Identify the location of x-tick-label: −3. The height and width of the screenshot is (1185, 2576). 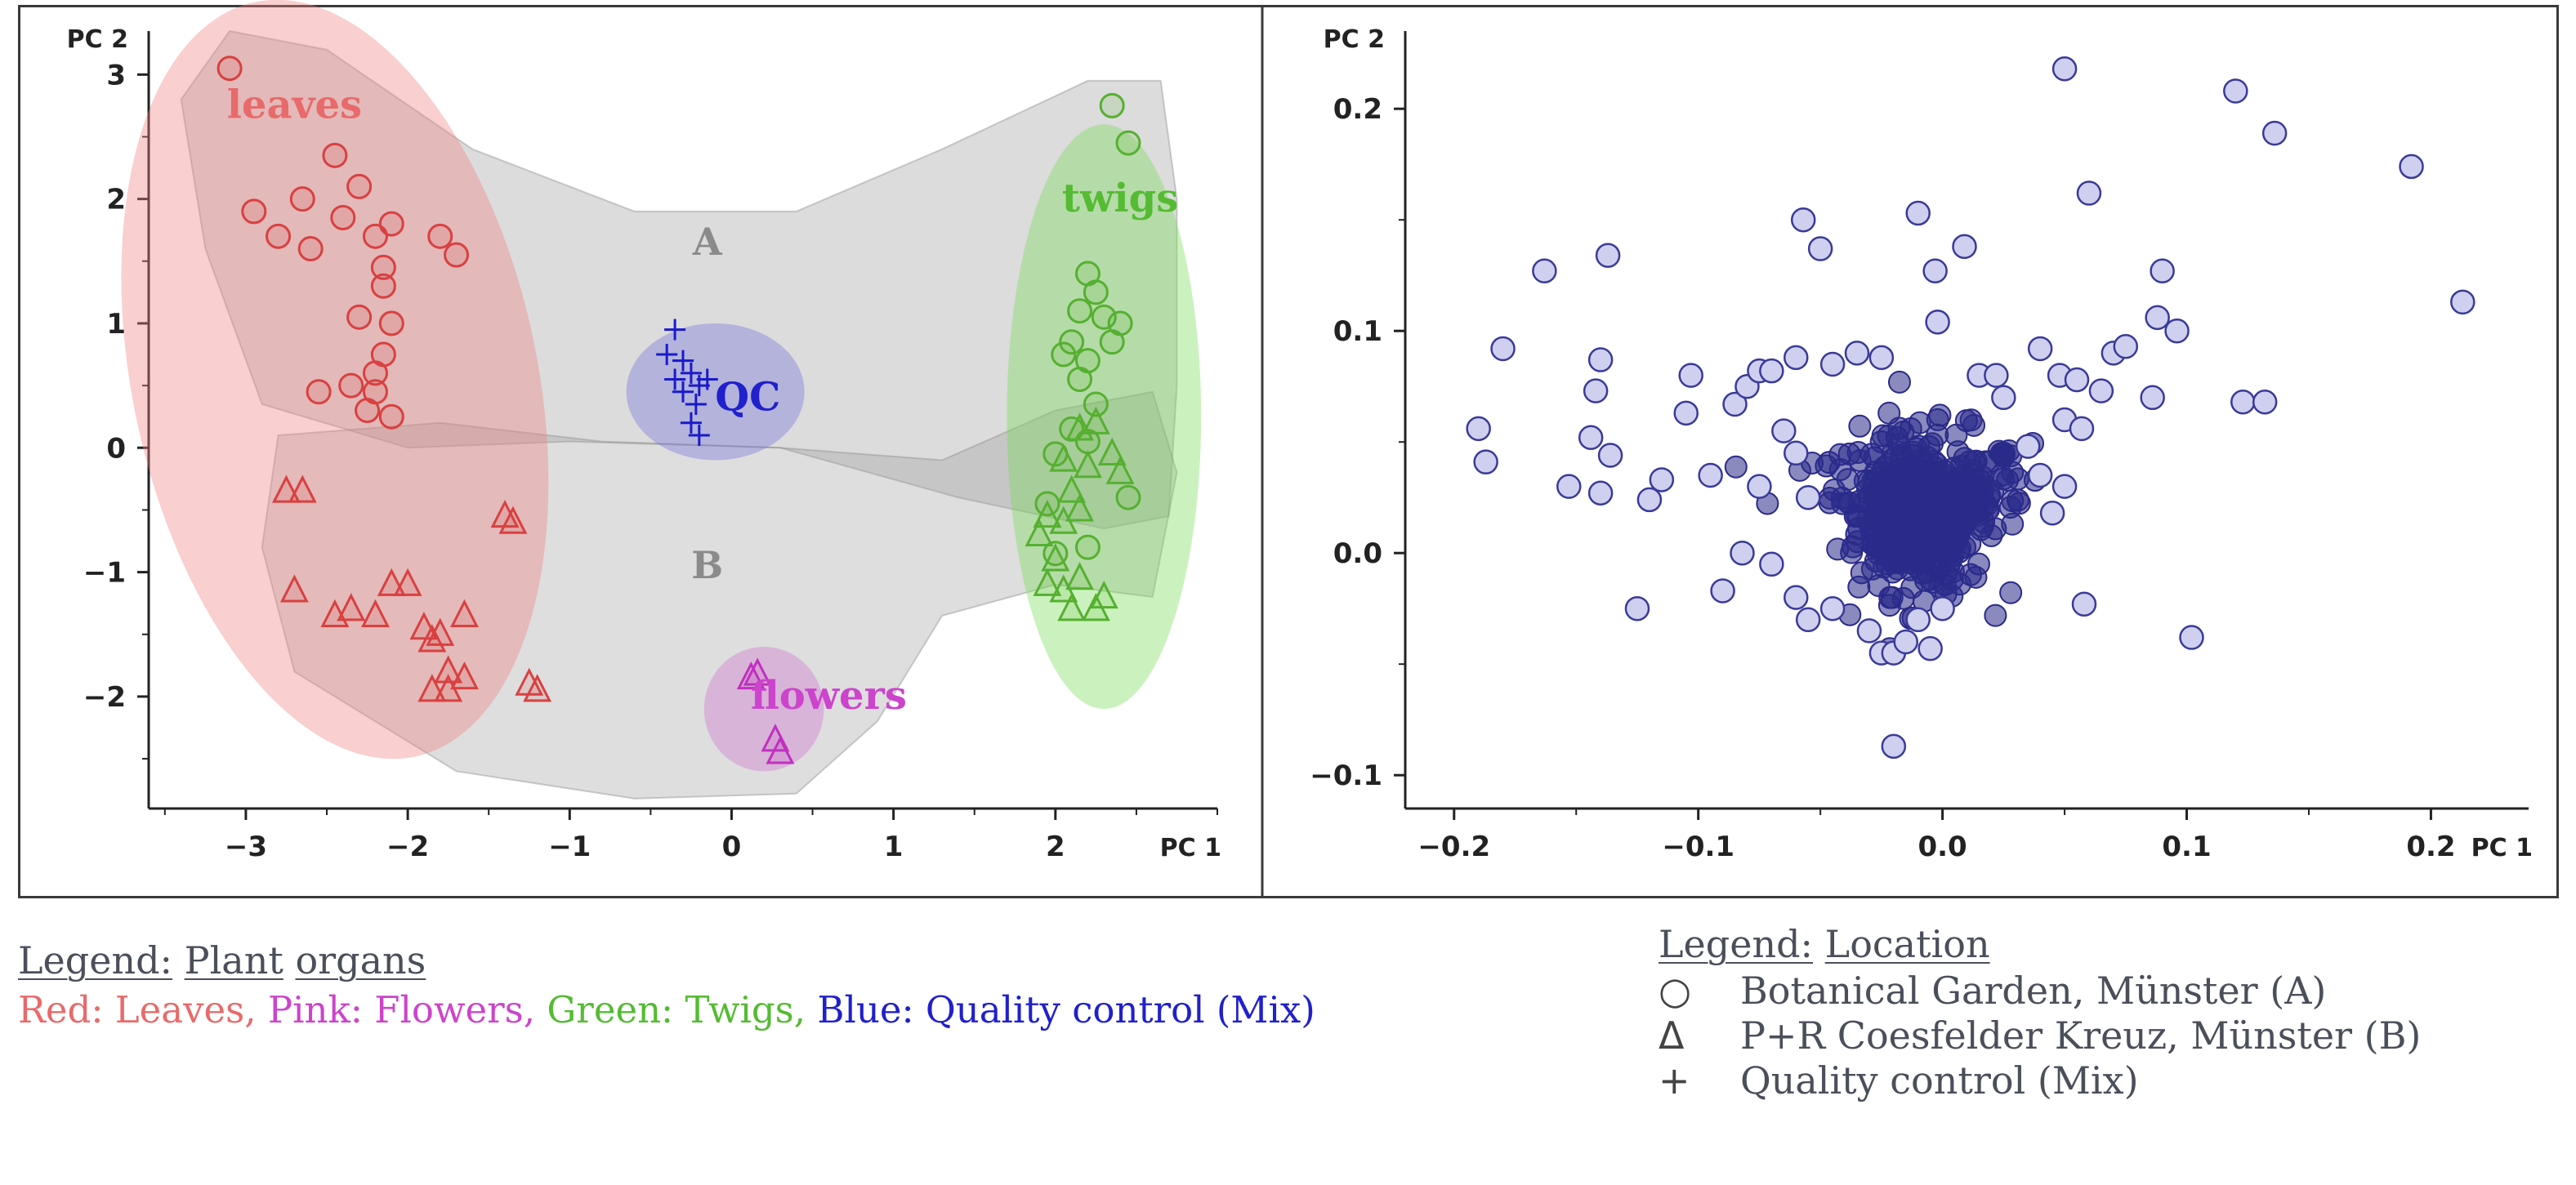
(246, 847).